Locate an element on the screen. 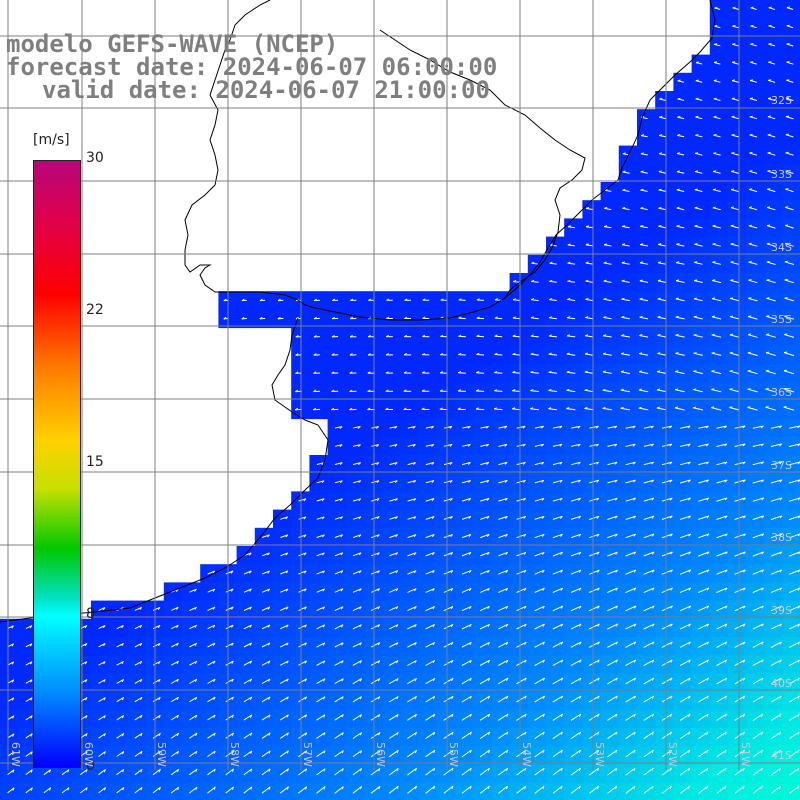 The image size is (800, 800). colorbar is located at coordinates (57, 464).